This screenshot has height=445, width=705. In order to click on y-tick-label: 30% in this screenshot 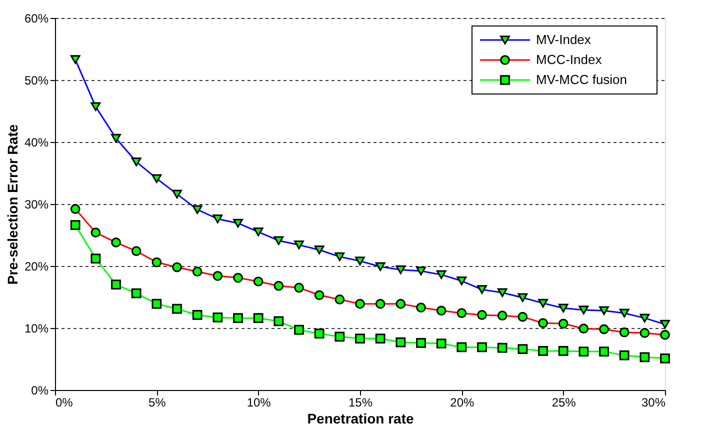, I will do `click(36, 205)`.